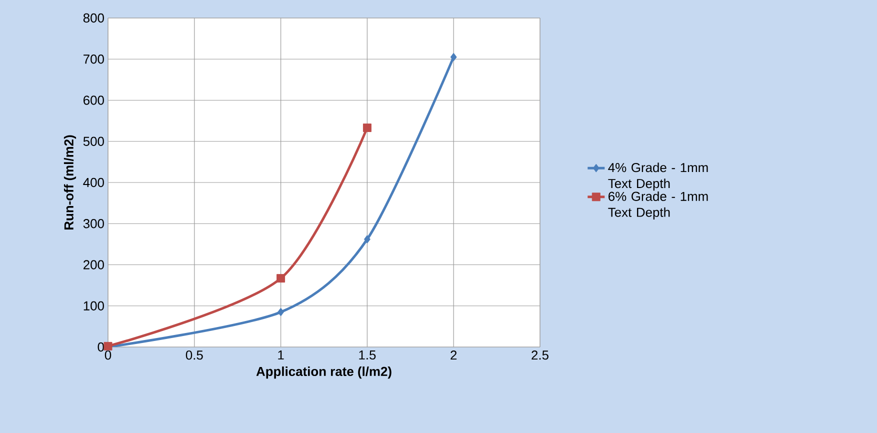 The width and height of the screenshot is (877, 433). I want to click on y-tick-label: 200, so click(94, 265).